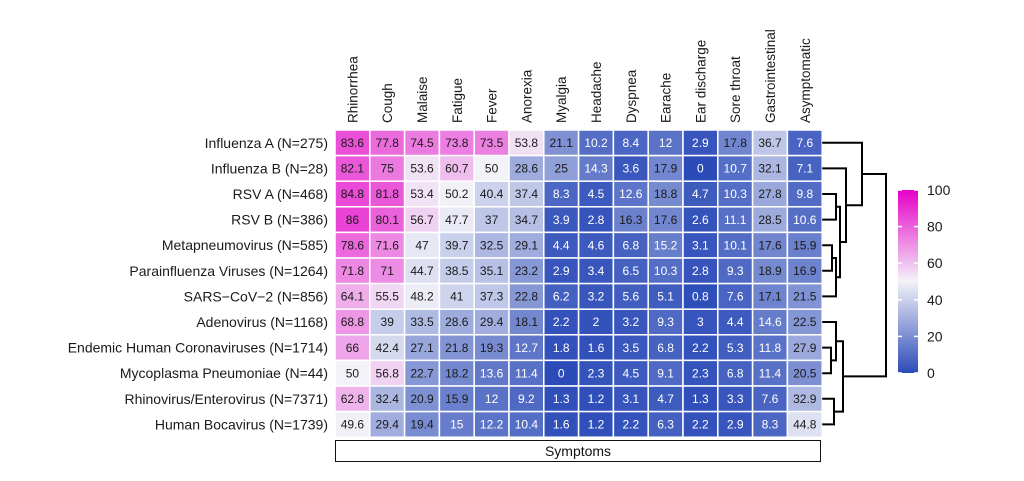 This screenshot has width=1024, height=481. Describe the element at coordinates (422, 425) in the screenshot. I see `cell-value-label: 19.4` at that location.